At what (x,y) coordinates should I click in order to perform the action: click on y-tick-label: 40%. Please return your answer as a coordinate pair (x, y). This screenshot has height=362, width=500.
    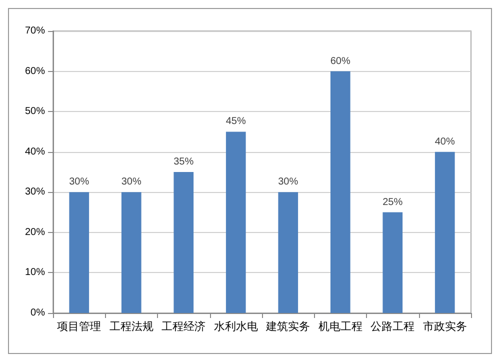
    Looking at the image, I should click on (35, 152).